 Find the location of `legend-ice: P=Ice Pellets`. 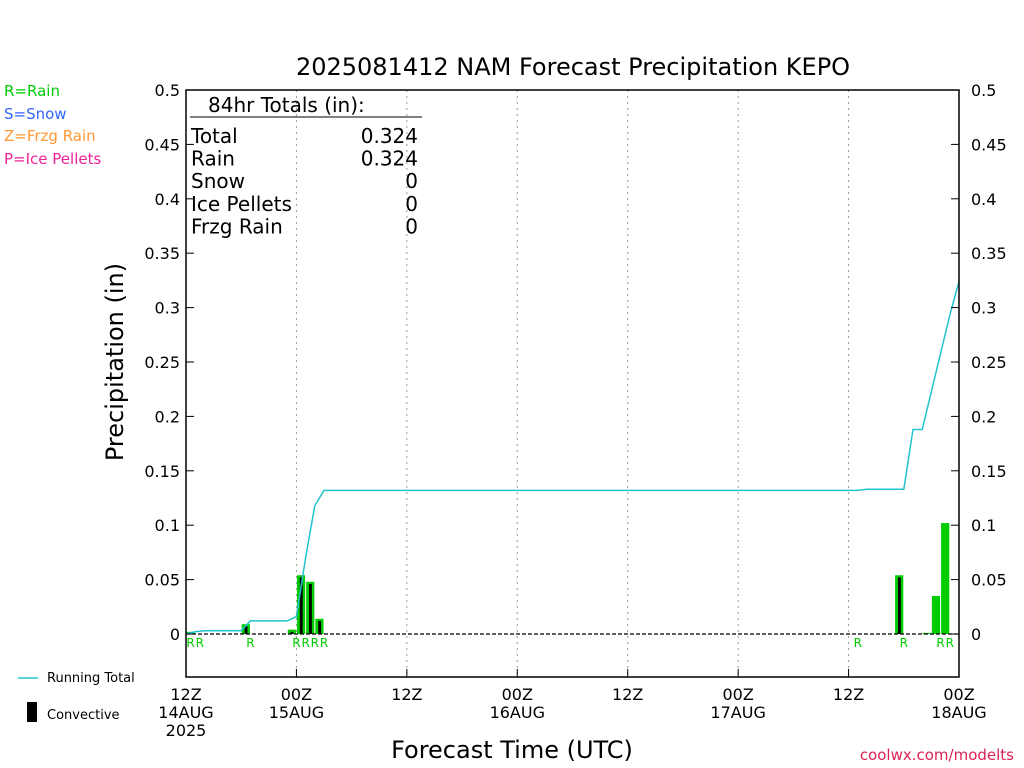

legend-ice: P=Ice Pellets is located at coordinates (52, 159).